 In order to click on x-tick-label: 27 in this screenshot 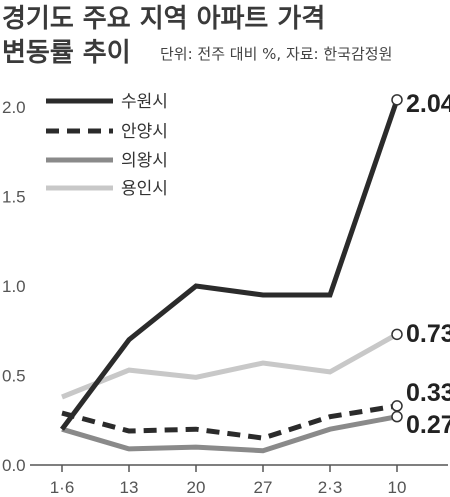, I will do `click(263, 487)`.